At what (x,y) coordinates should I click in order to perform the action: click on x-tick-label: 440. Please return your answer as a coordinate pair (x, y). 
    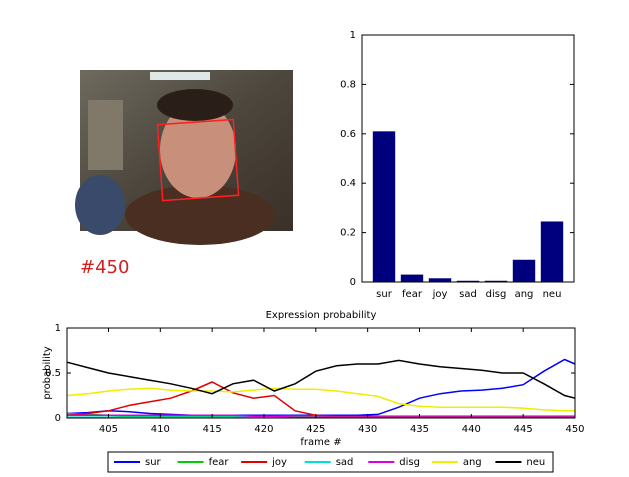
    Looking at the image, I should click on (471, 429).